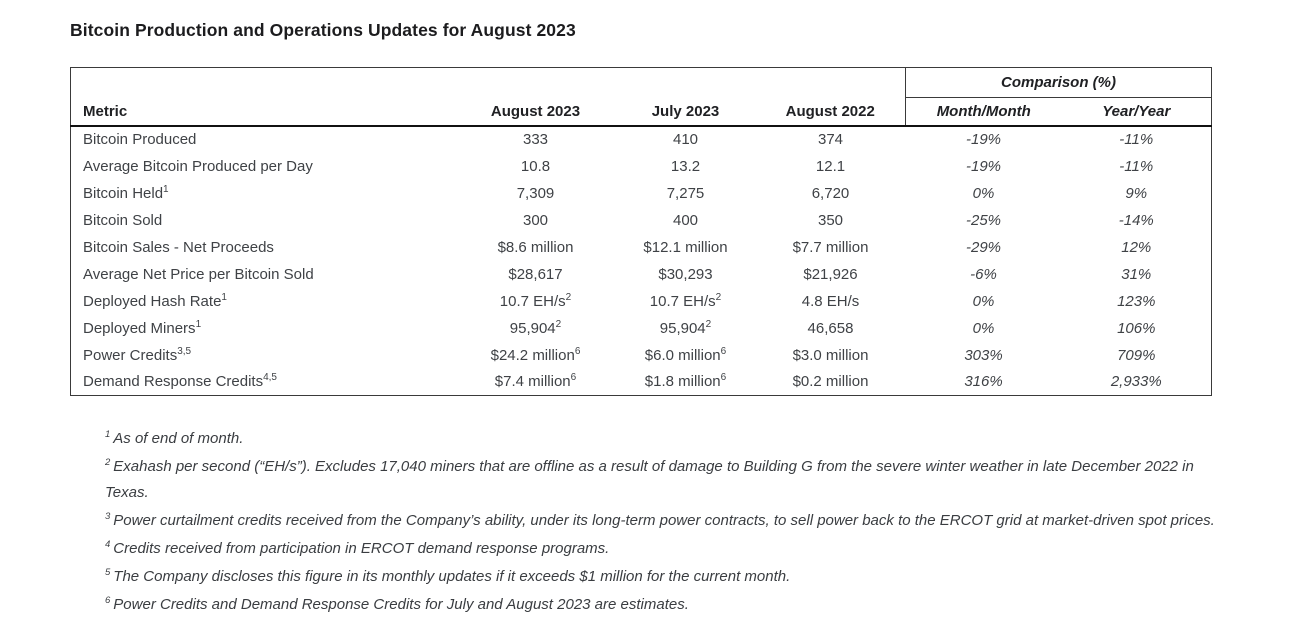 The height and width of the screenshot is (639, 1289). I want to click on july-2023-cell: 10.7 EH/s2, so click(685, 300).